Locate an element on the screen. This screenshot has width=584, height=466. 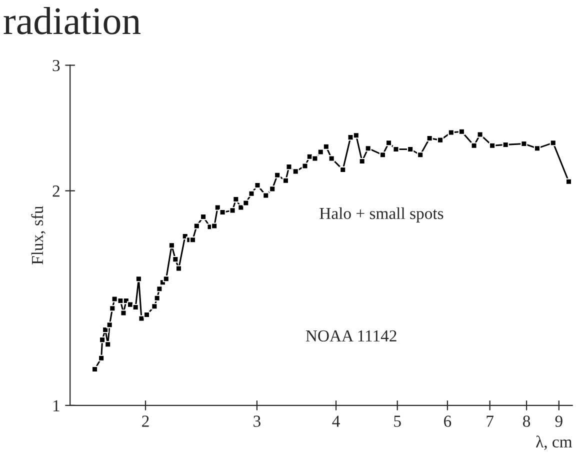
annotation: Halo + small spots is located at coordinates (382, 214).